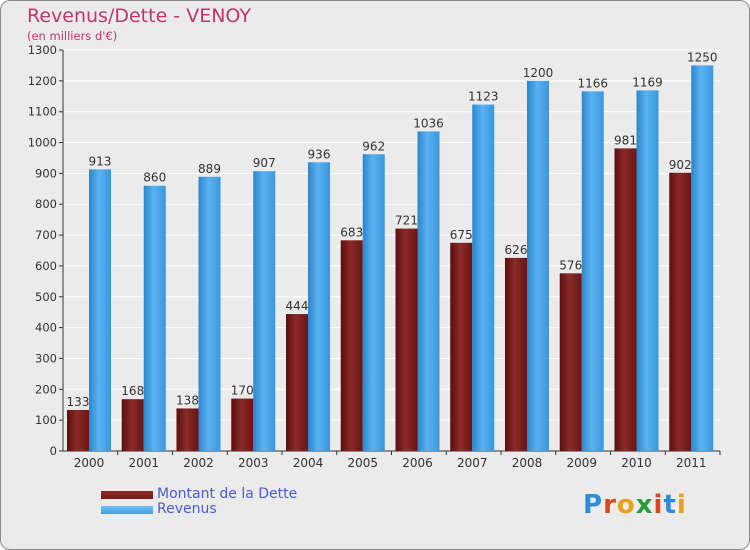 The width and height of the screenshot is (750, 550). Describe the element at coordinates (127, 495) in the screenshot. I see `legend-swatch-debt` at that location.